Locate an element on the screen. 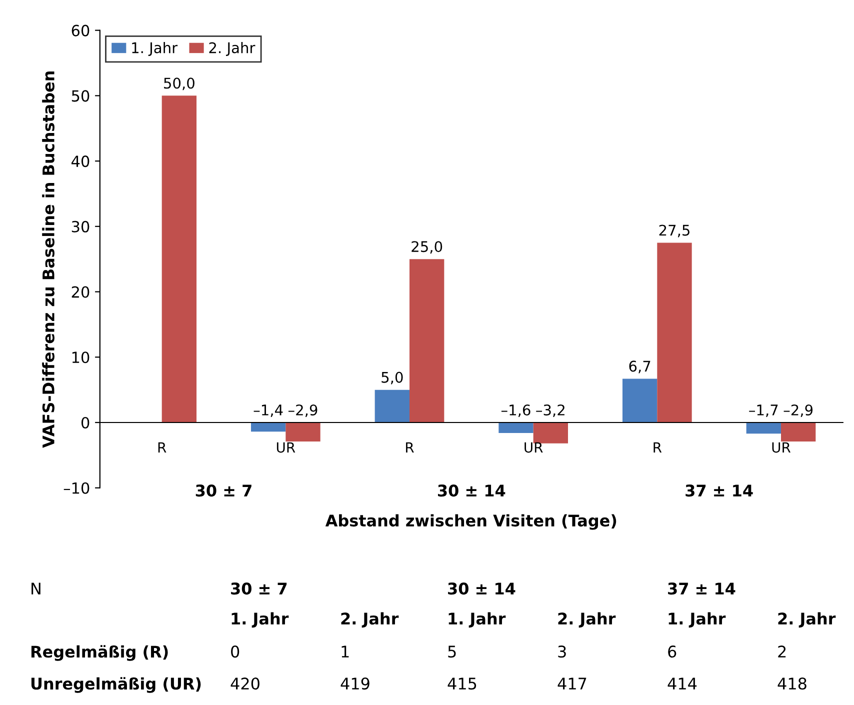 This screenshot has height=705, width=854. text: 417 is located at coordinates (572, 684).